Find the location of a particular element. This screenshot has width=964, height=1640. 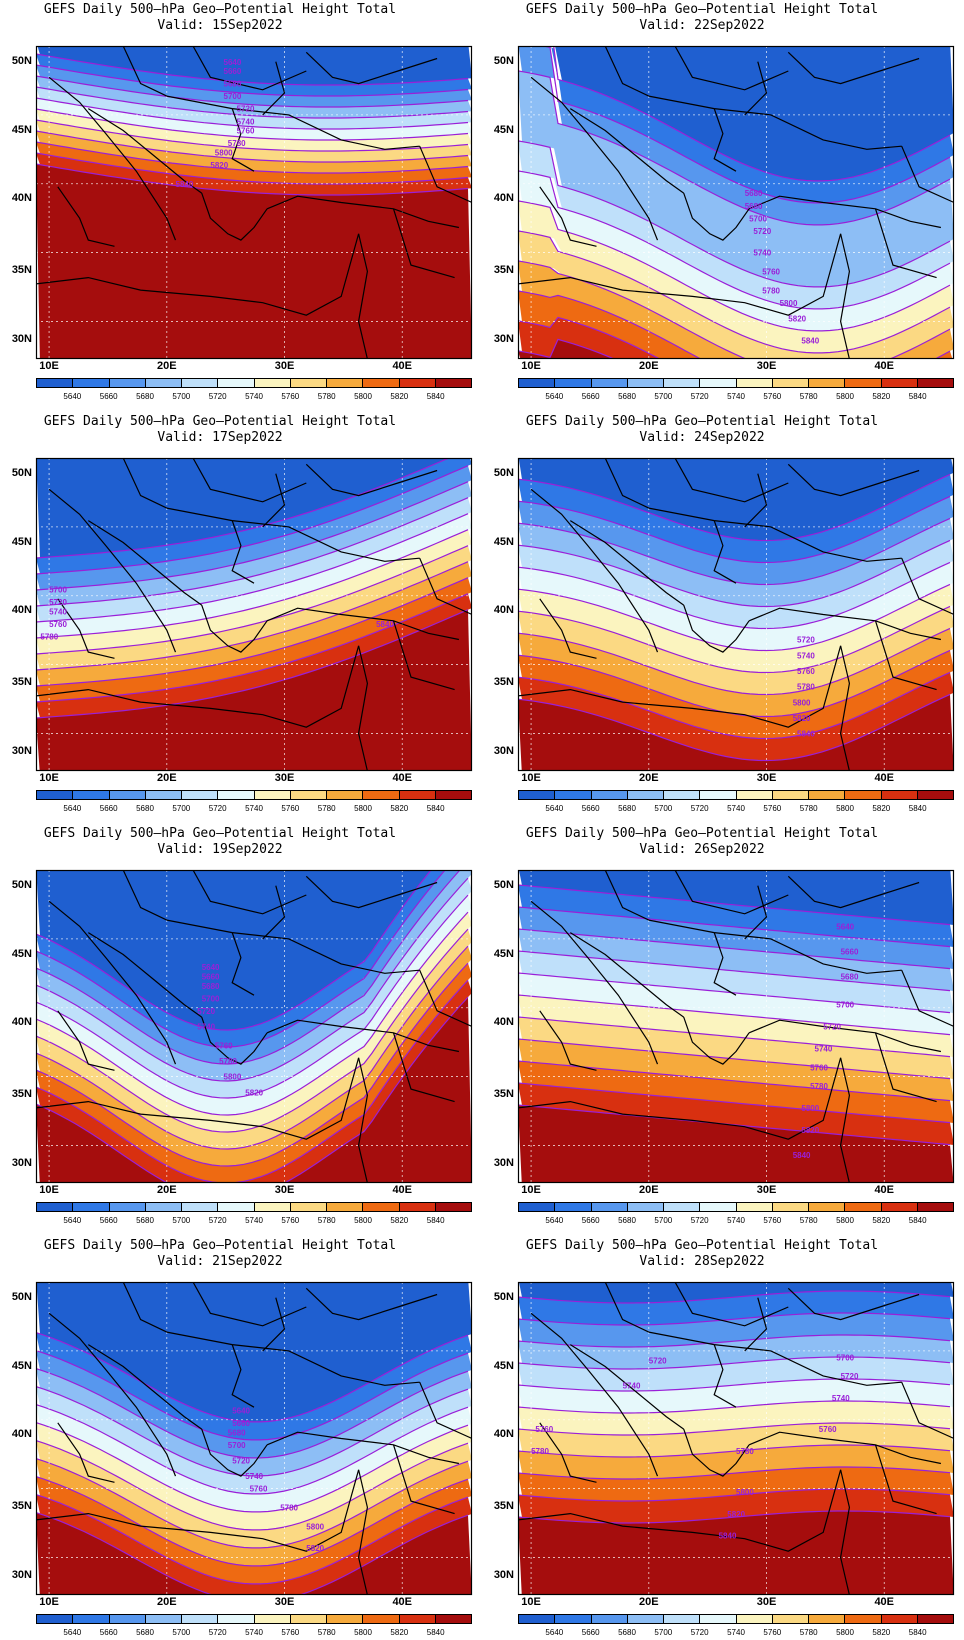

colorbar-label: 5760 is located at coordinates (772, 1632).